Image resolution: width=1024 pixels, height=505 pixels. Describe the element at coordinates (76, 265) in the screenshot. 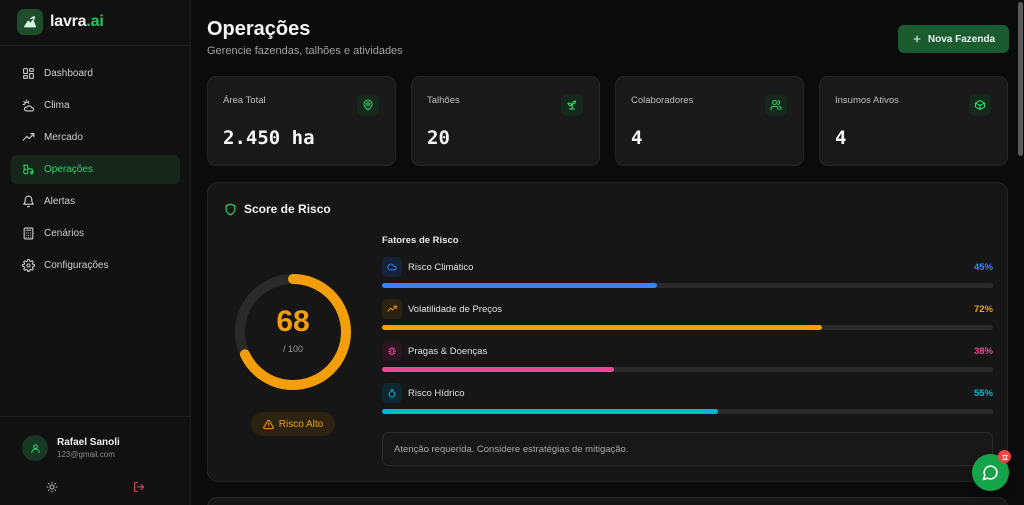

I see `sidebar-item-label: Configurações` at that location.